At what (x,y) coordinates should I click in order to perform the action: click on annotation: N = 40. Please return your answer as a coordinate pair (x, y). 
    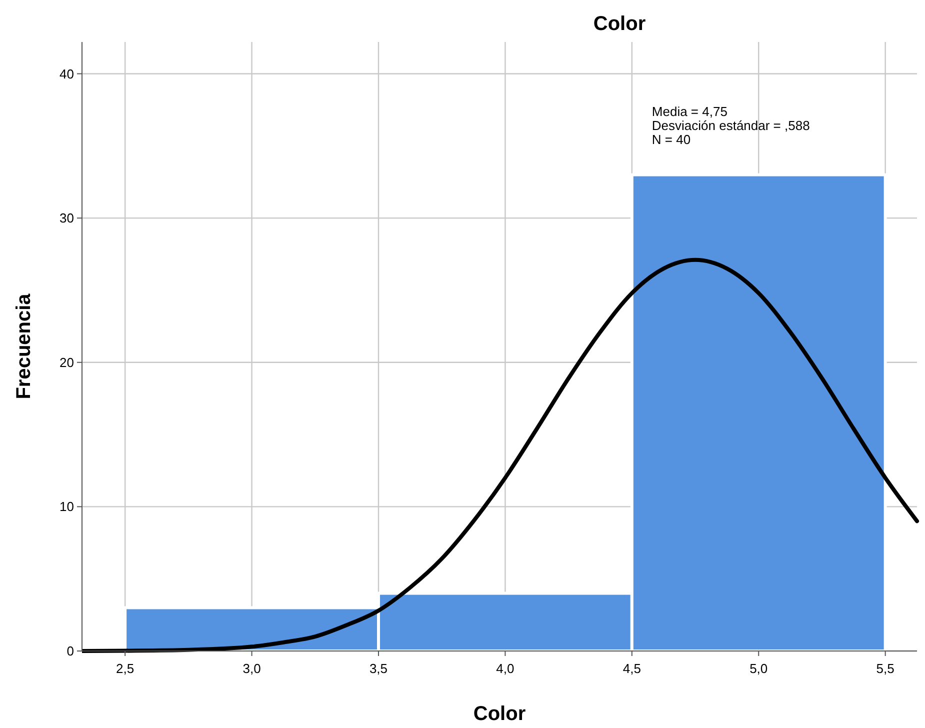
    Looking at the image, I should click on (671, 139).